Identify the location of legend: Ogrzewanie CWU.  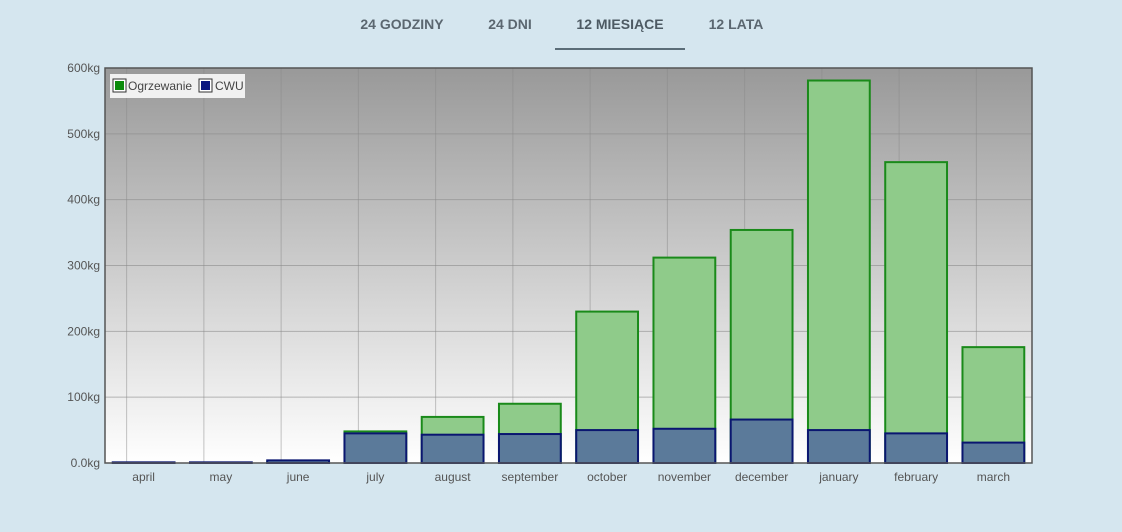
(177, 86).